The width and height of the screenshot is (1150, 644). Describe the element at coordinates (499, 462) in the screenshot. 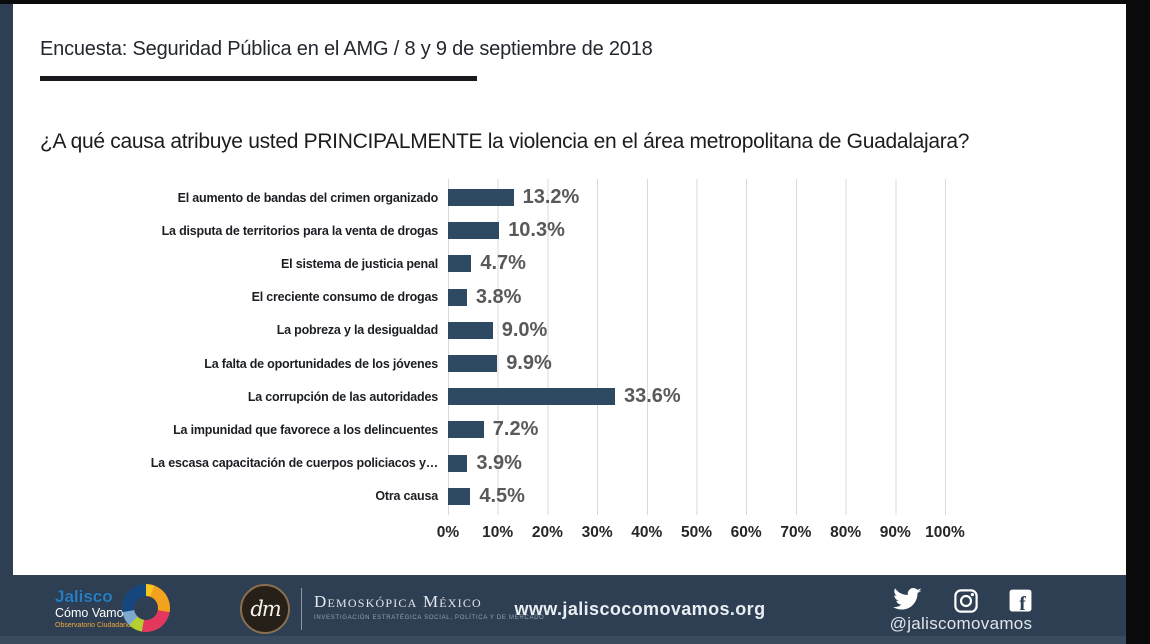

I see `bar-value-label: 3.9%` at that location.